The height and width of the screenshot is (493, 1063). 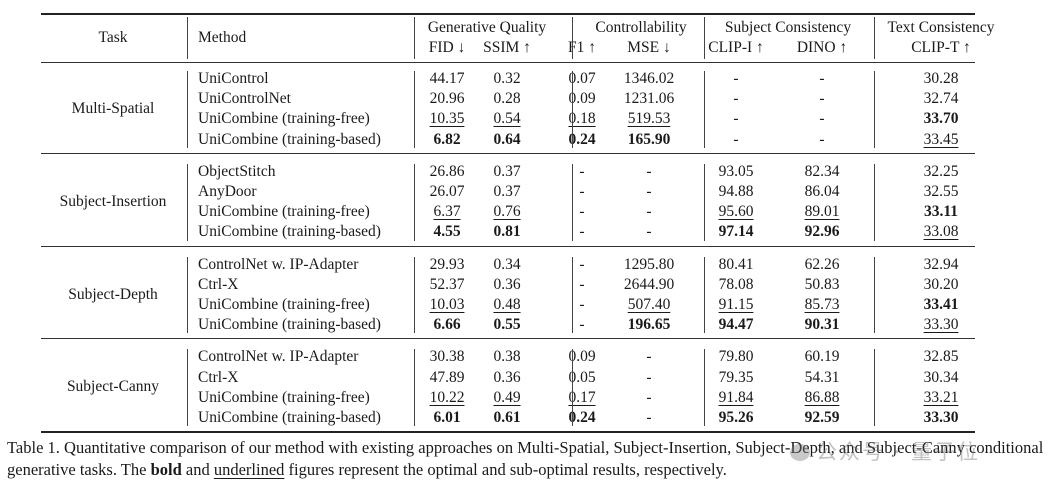 I want to click on method-name: ObjectStitch, so click(x=237, y=171).